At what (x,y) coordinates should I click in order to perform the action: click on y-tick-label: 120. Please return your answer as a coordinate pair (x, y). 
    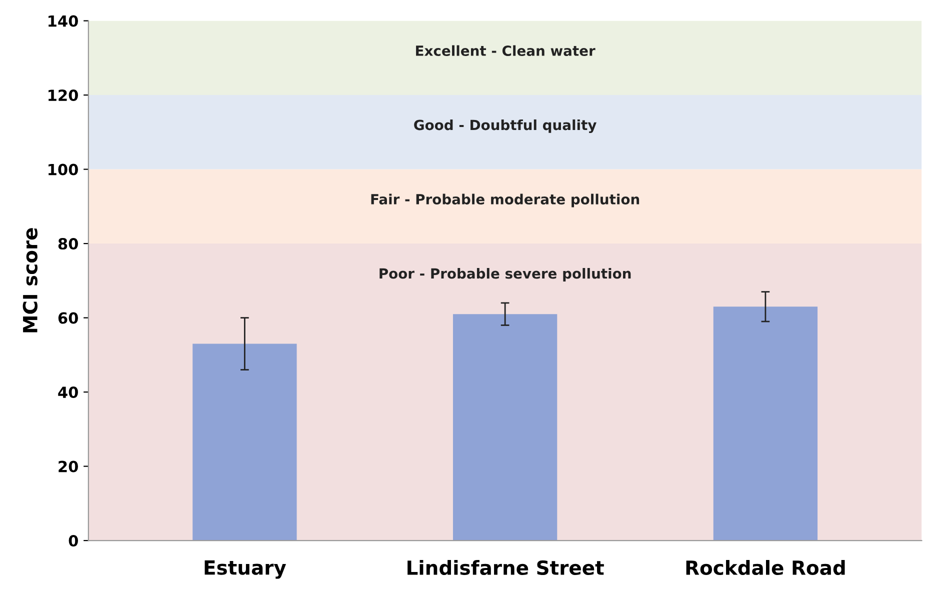
    Looking at the image, I should click on (63, 96).